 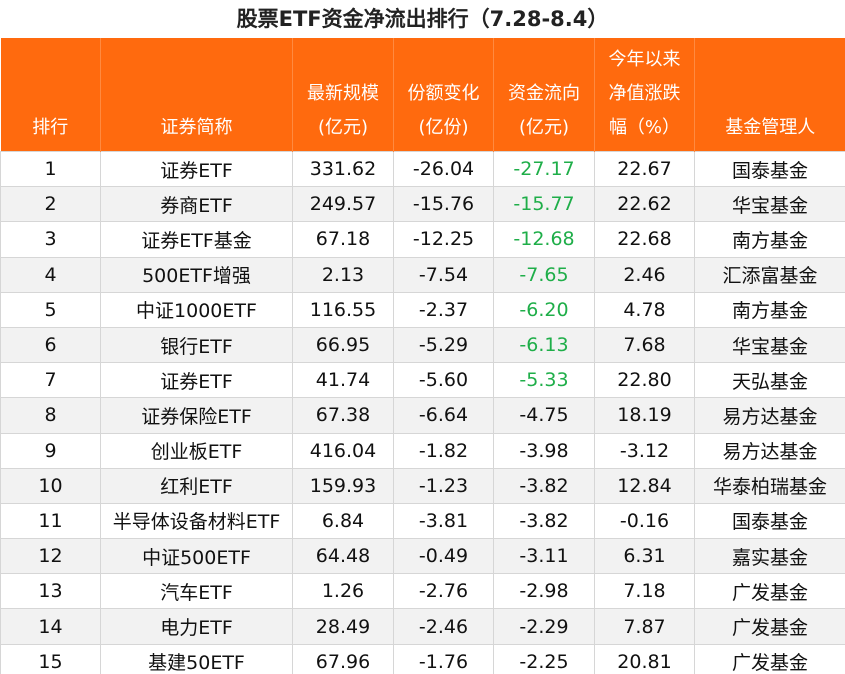 I want to click on header-cell: 最新规模 (亿元), so click(x=343, y=95).